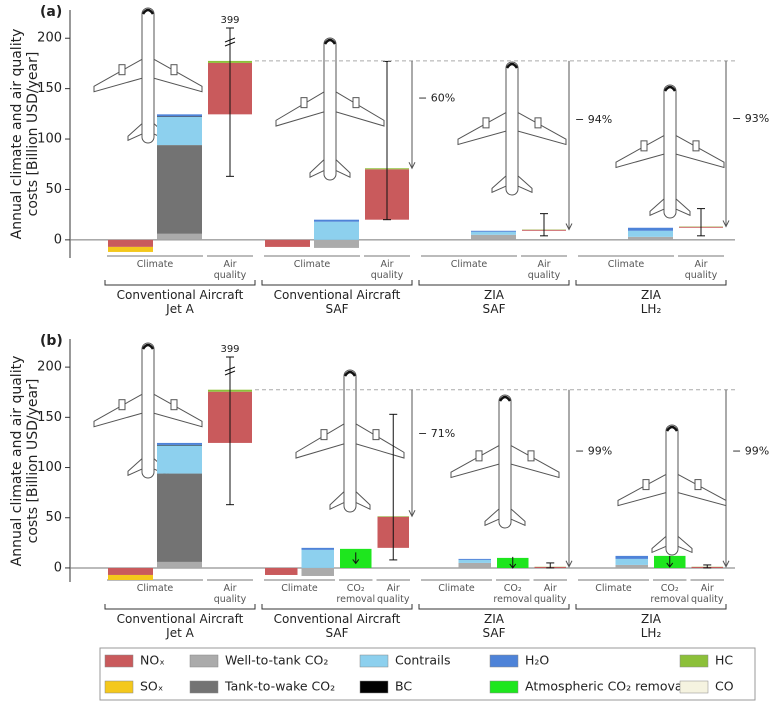 The height and width of the screenshot is (702, 770). What do you see at coordinates (151, 686) in the screenshot?
I see `legend-label: SOₓ` at bounding box center [151, 686].